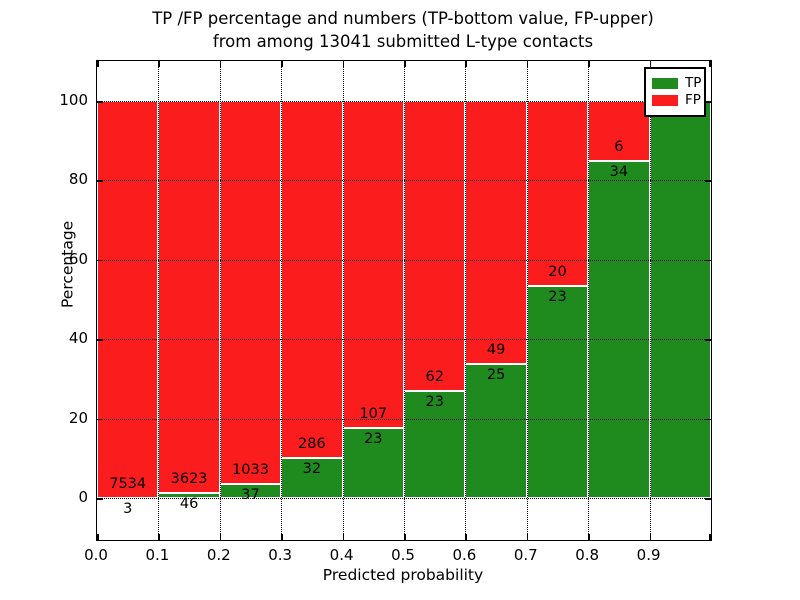  What do you see at coordinates (128, 508) in the screenshot?
I see `tp-count-label: 3` at bounding box center [128, 508].